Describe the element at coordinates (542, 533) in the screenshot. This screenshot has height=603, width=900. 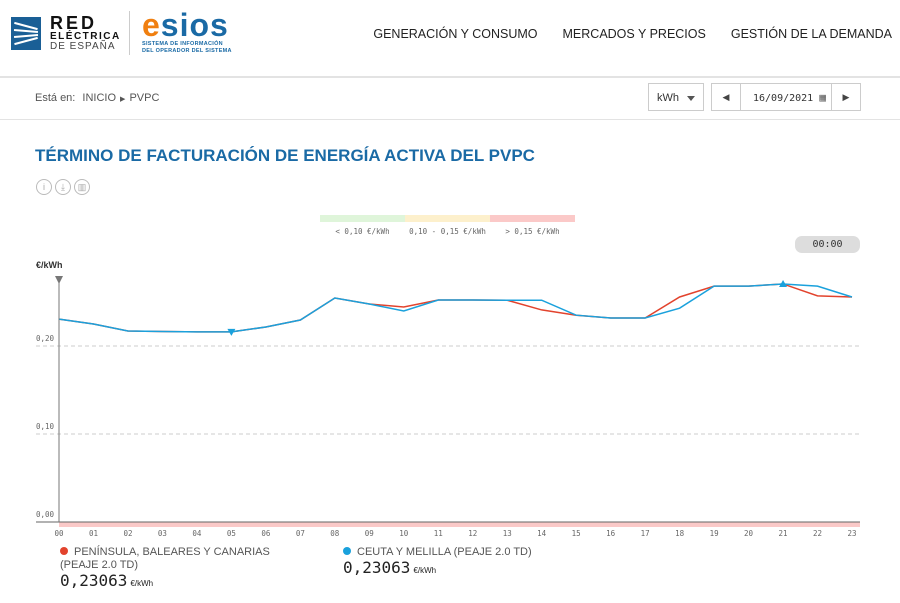
I see `x-tick-label: 14` at that location.